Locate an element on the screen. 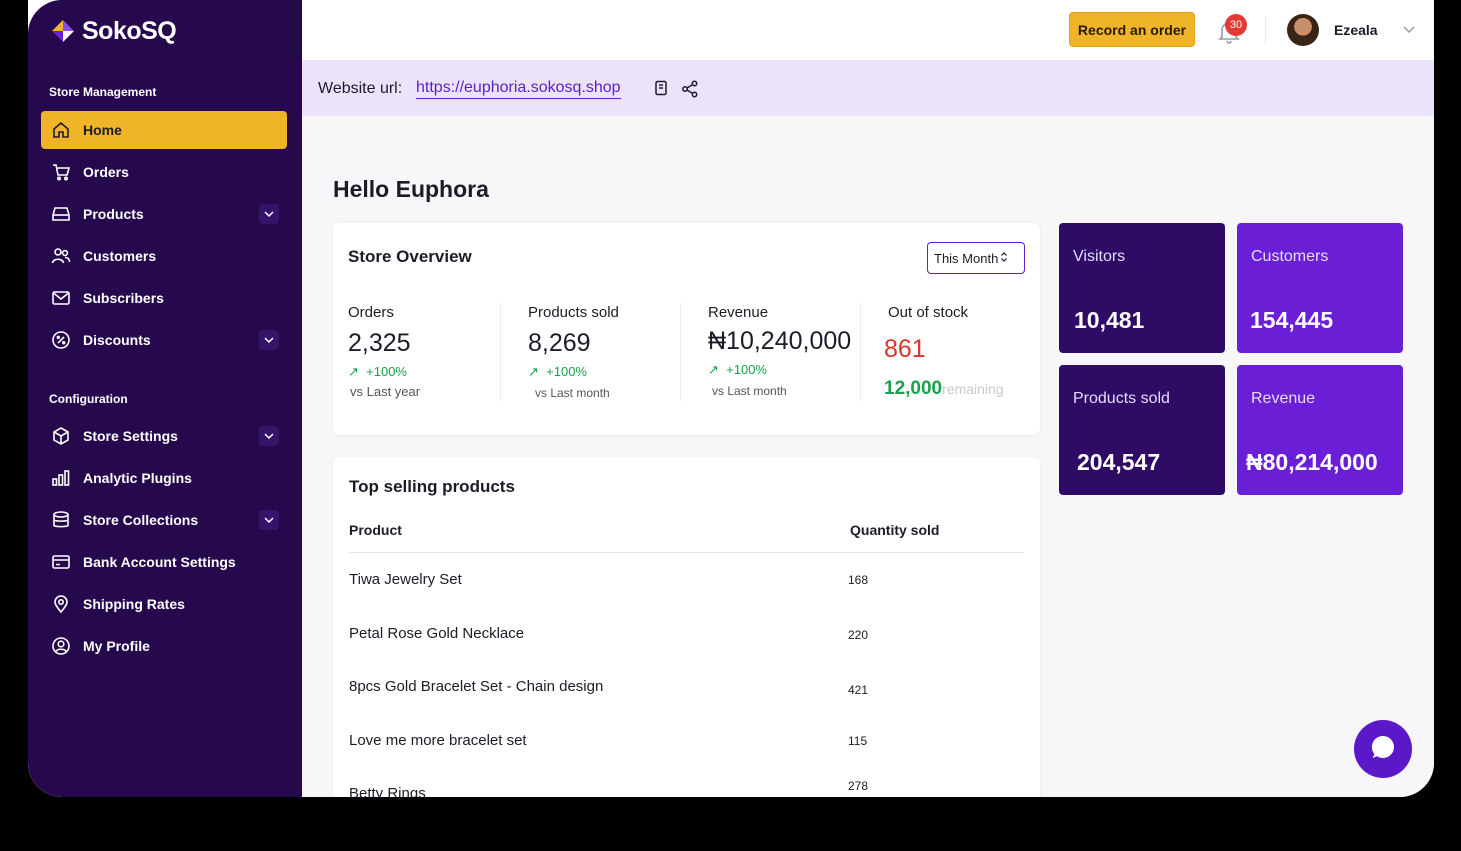  tile-value: 154,445 is located at coordinates (1292, 320).